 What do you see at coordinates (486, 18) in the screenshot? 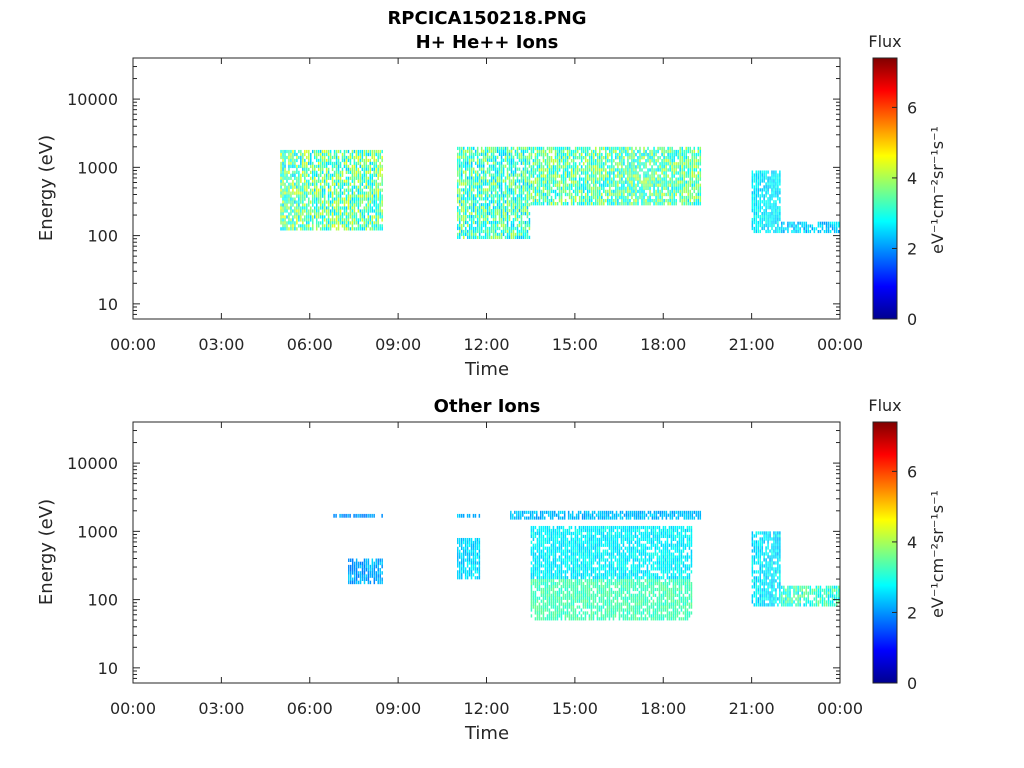
I see `figure-title: RPCICA150218.PNG` at bounding box center [486, 18].